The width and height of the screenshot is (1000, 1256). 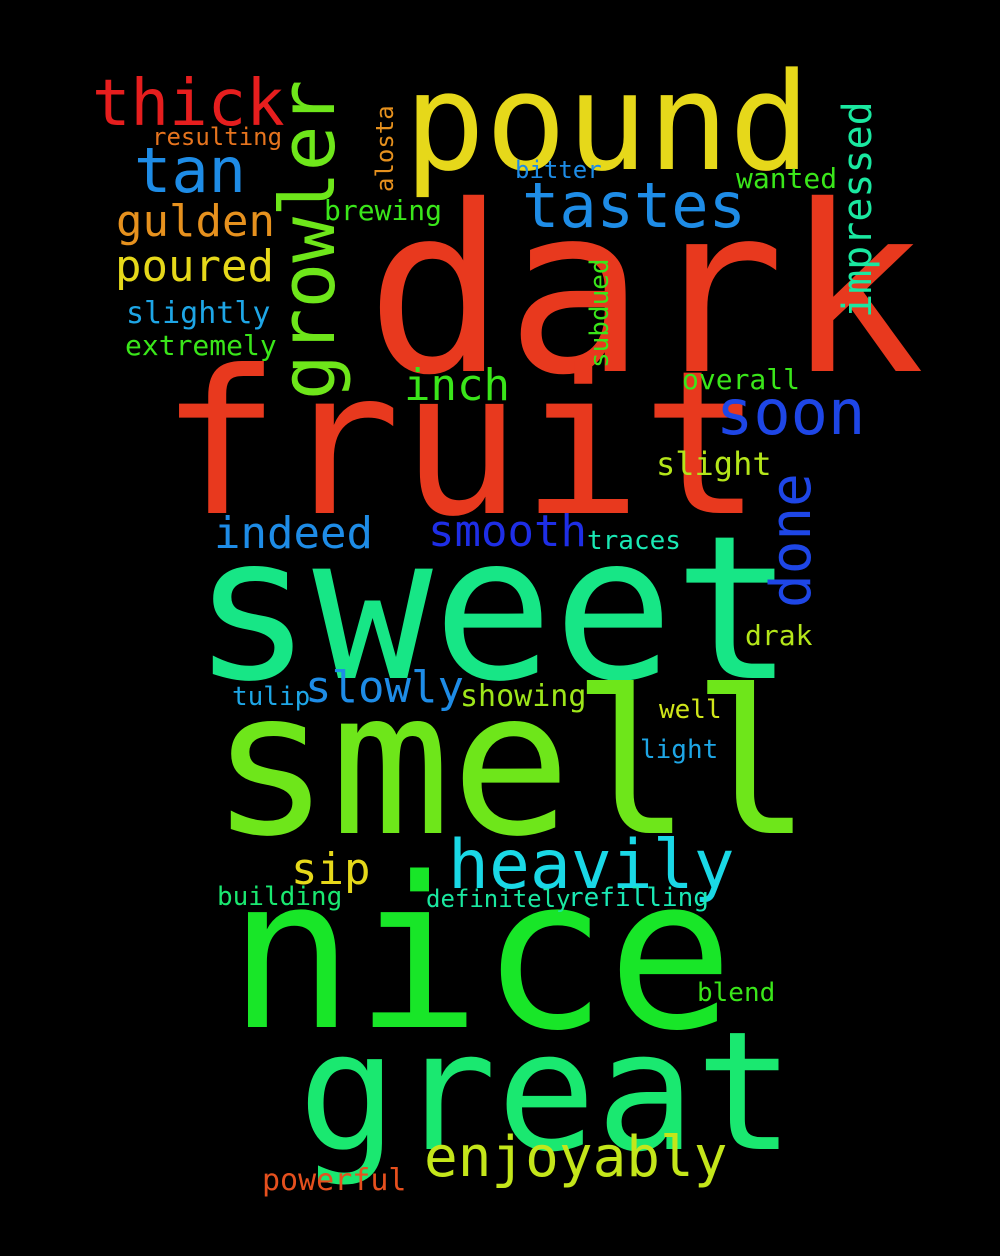 I want to click on word-inch: inch, so click(x=457, y=385).